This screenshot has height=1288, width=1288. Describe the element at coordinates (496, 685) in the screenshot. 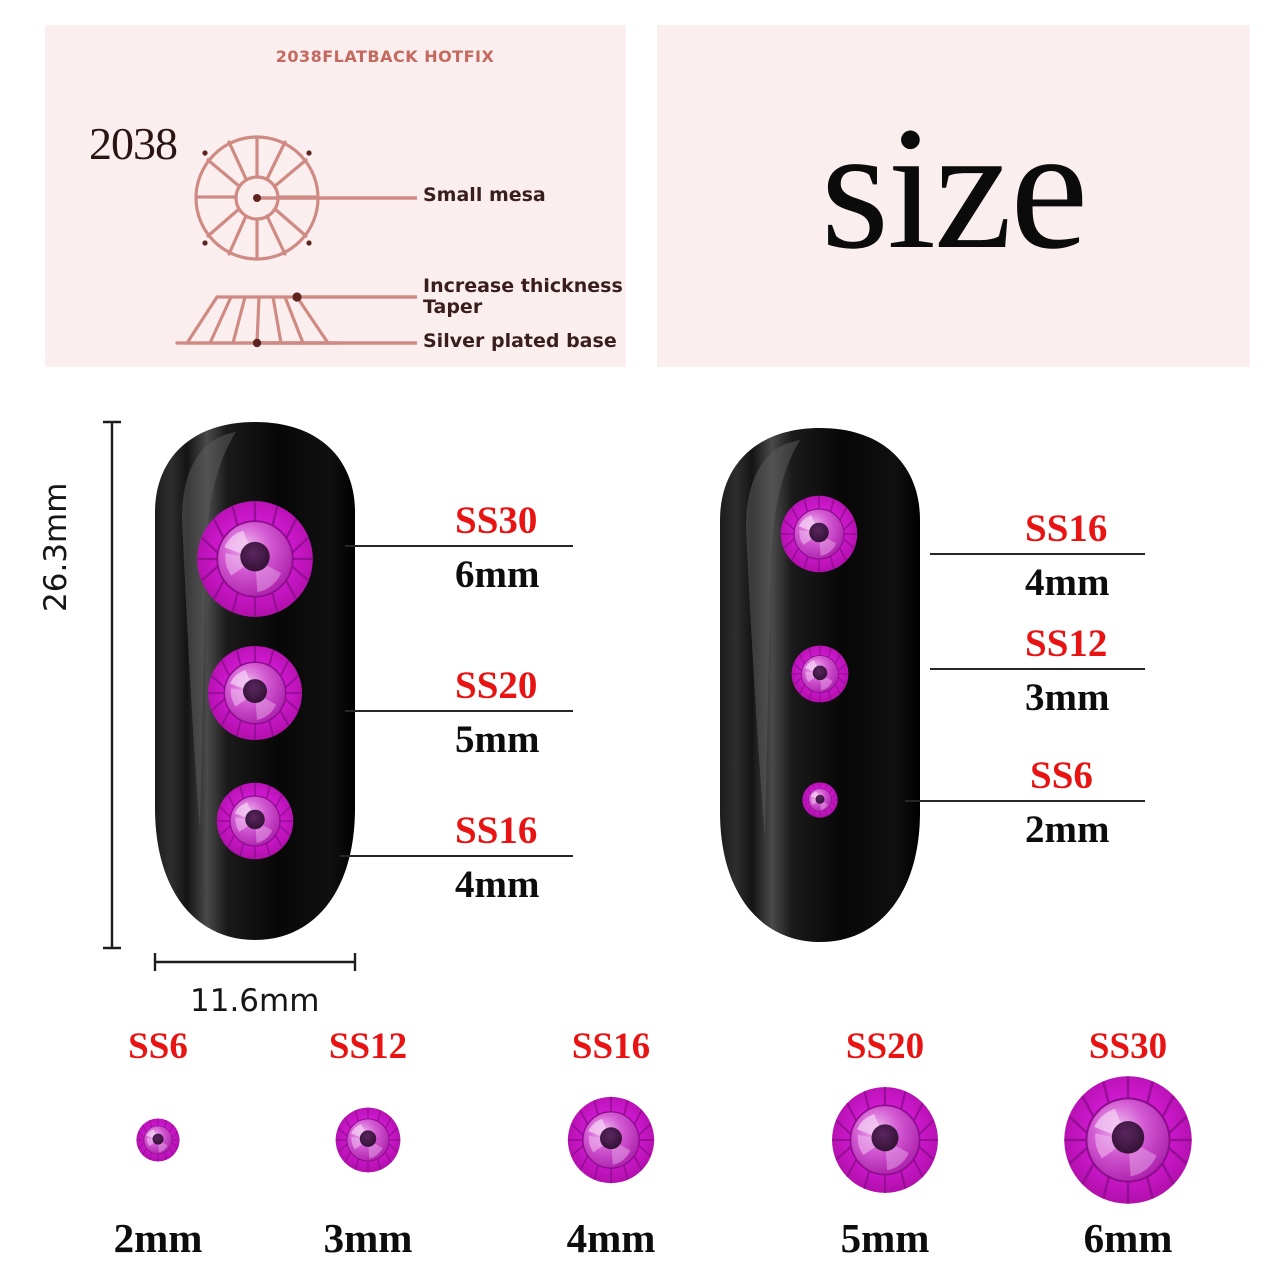

I see `callout-left-ss20-ss: SS20` at that location.